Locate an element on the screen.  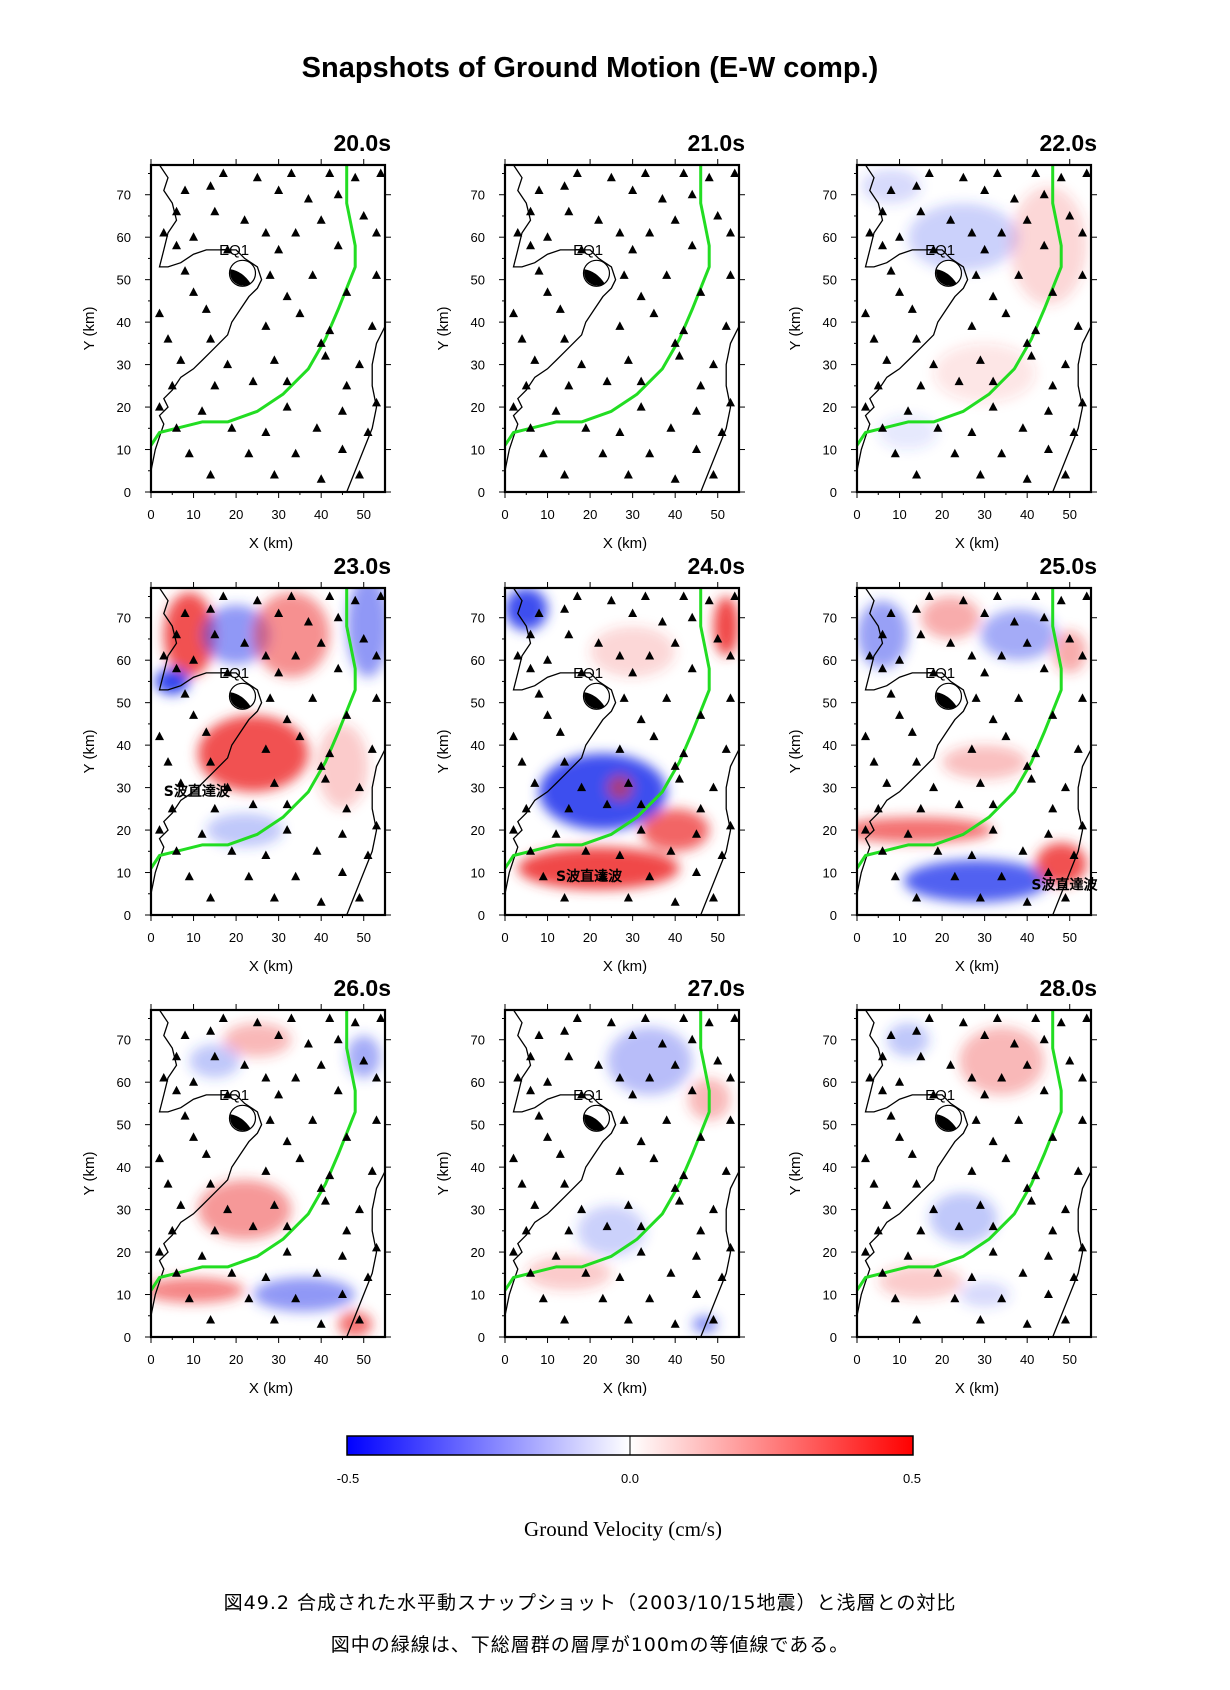
x-tick-label: 30 is located at coordinates (632, 514).